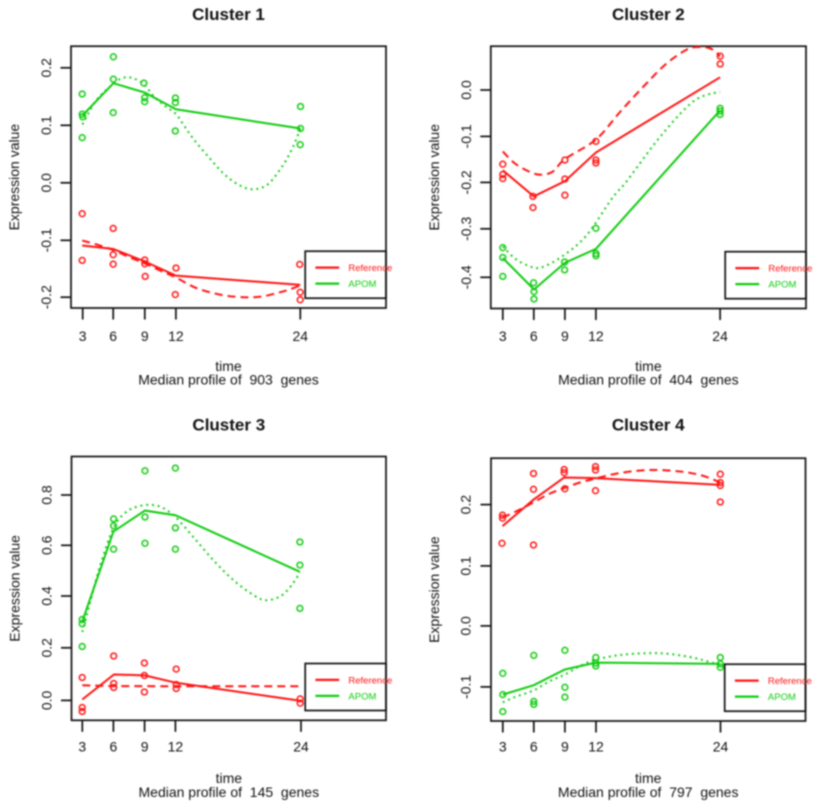  What do you see at coordinates (466, 277) in the screenshot?
I see `svg-text: -0.4` at bounding box center [466, 277].